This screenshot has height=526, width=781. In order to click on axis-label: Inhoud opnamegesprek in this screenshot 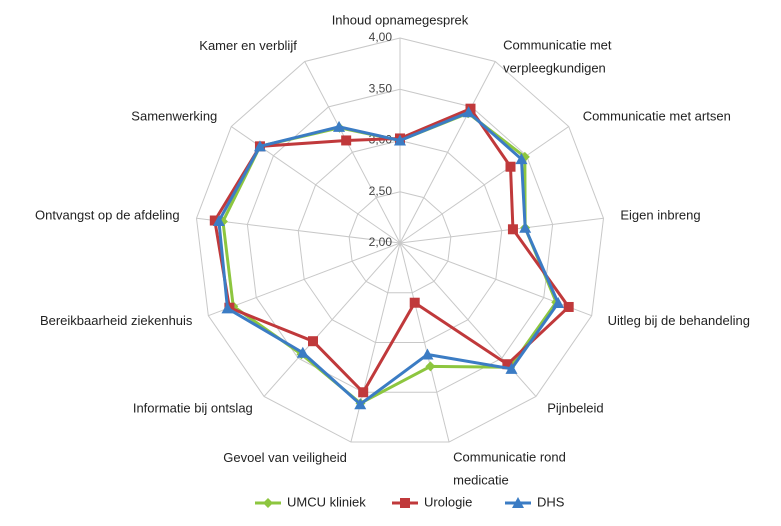, I will do `click(400, 19)`.